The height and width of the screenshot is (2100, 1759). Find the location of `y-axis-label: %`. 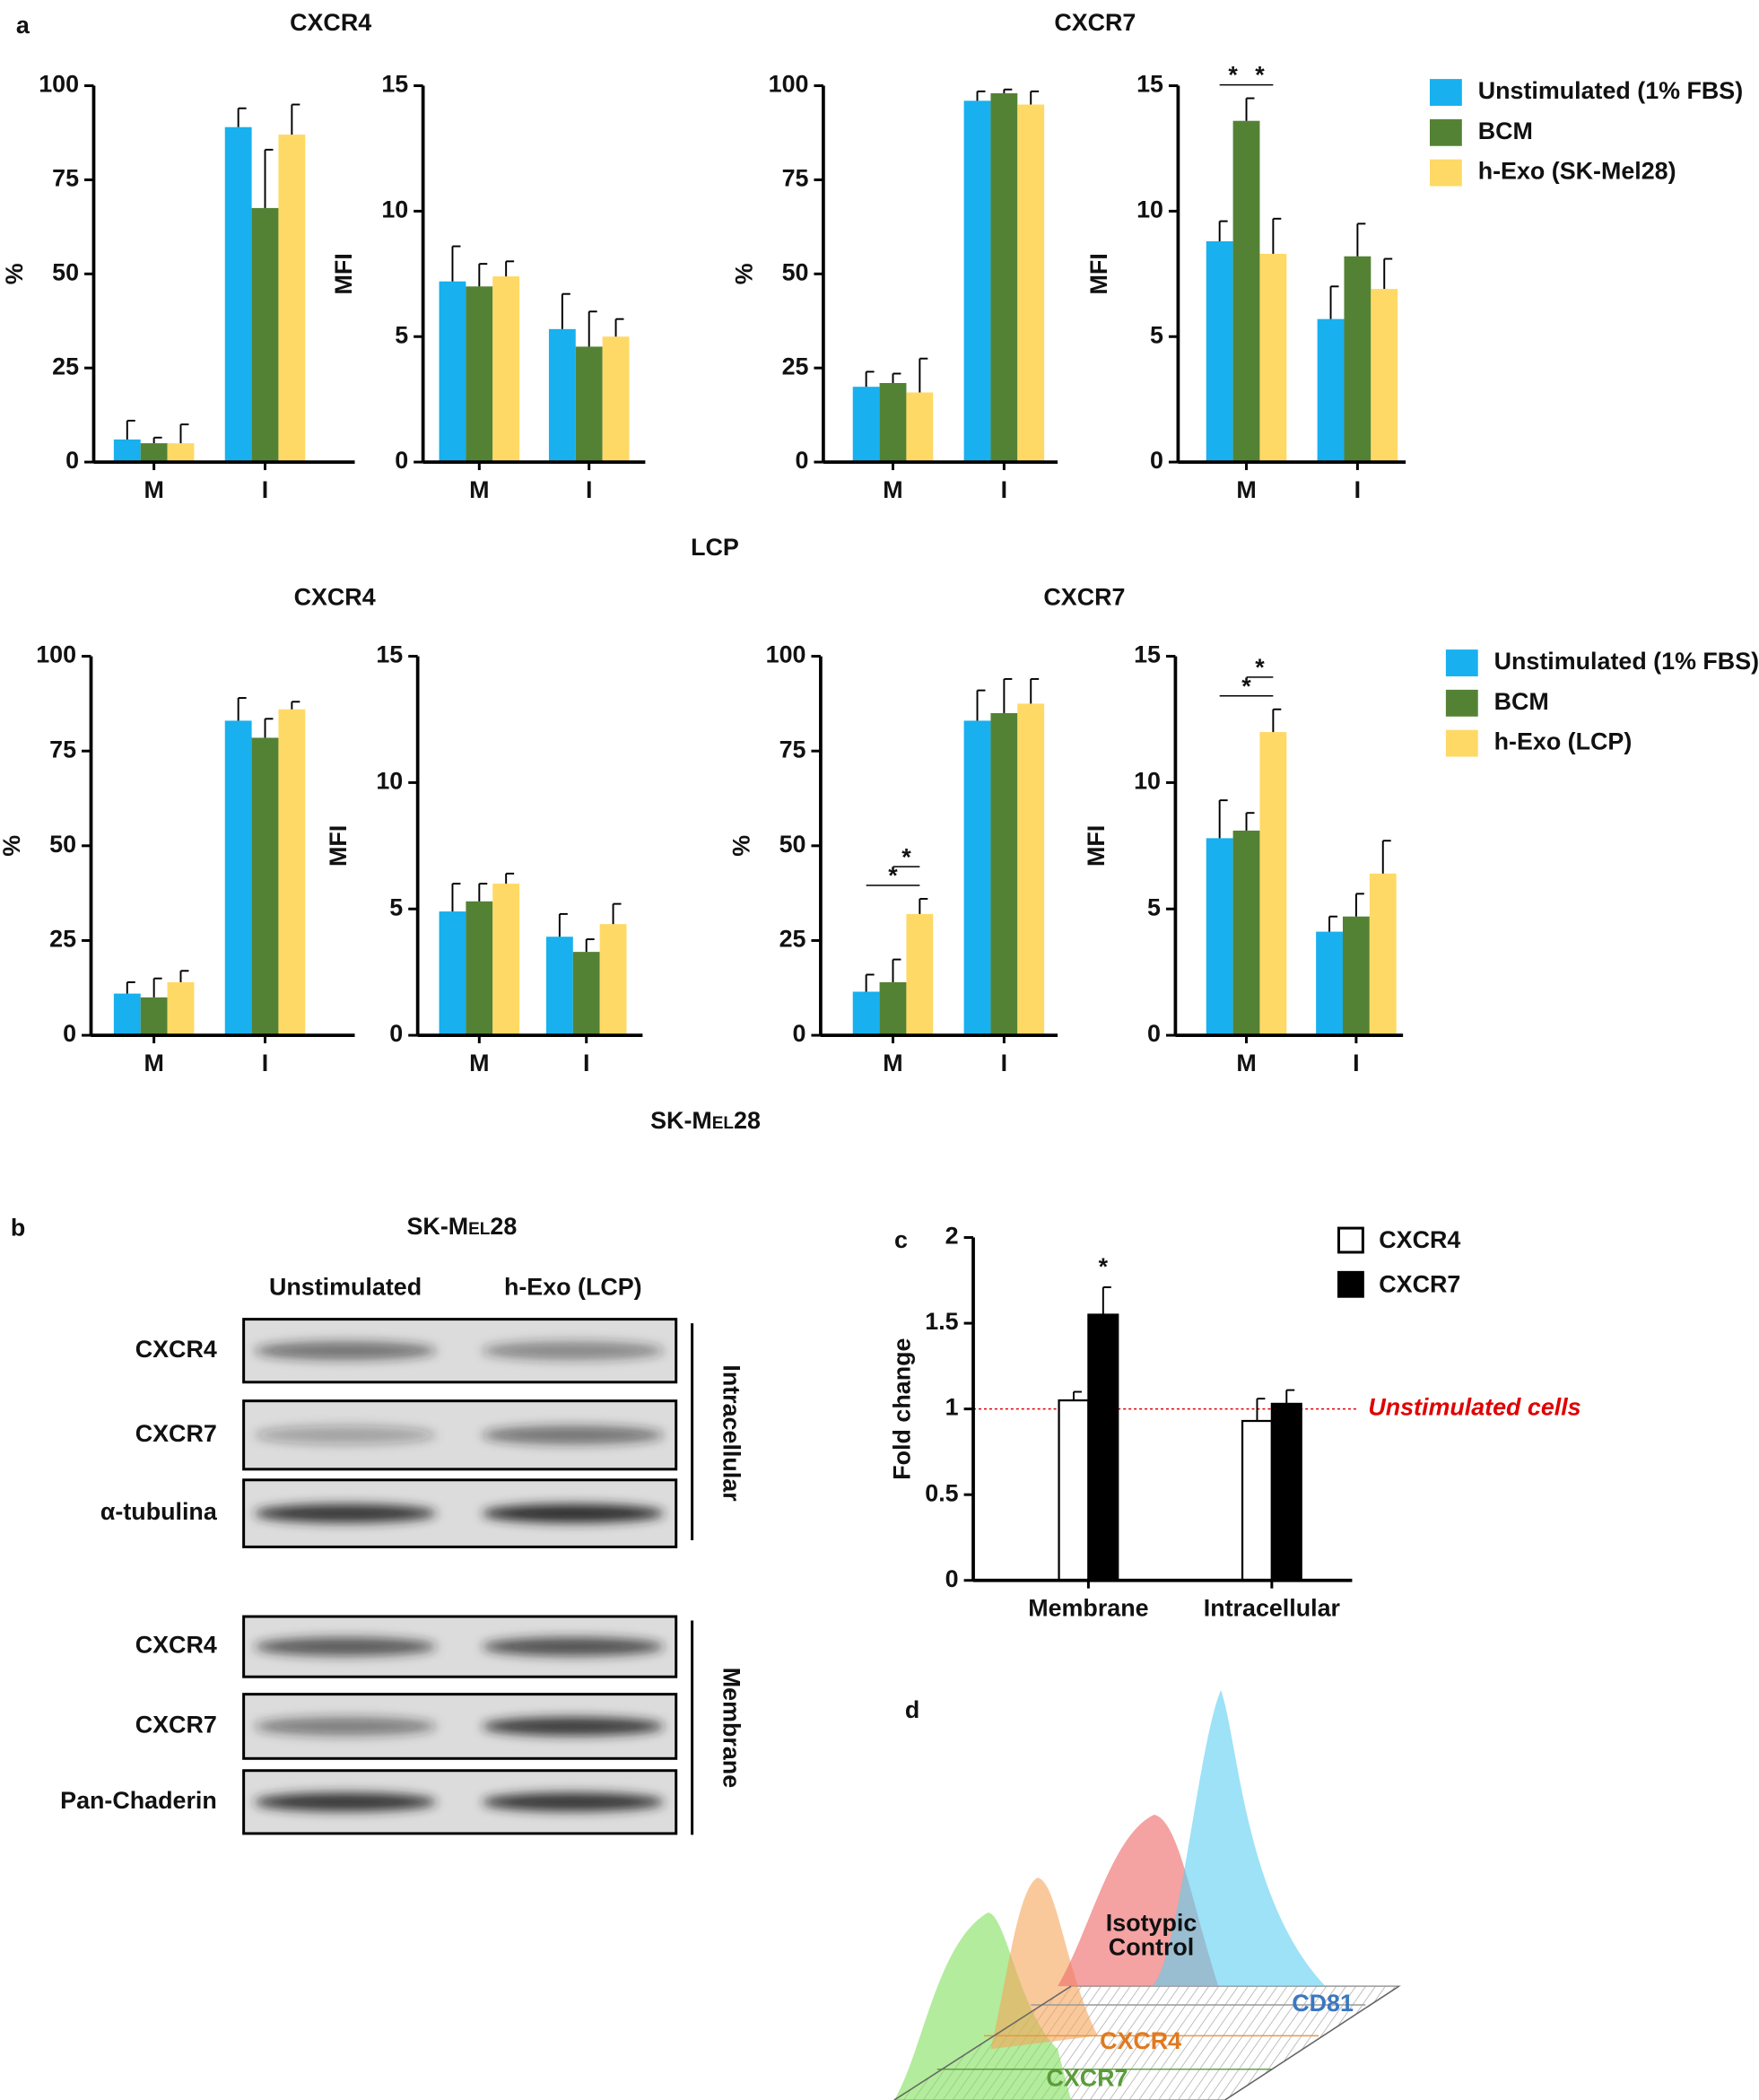

y-axis-label: % is located at coordinates (743, 273).